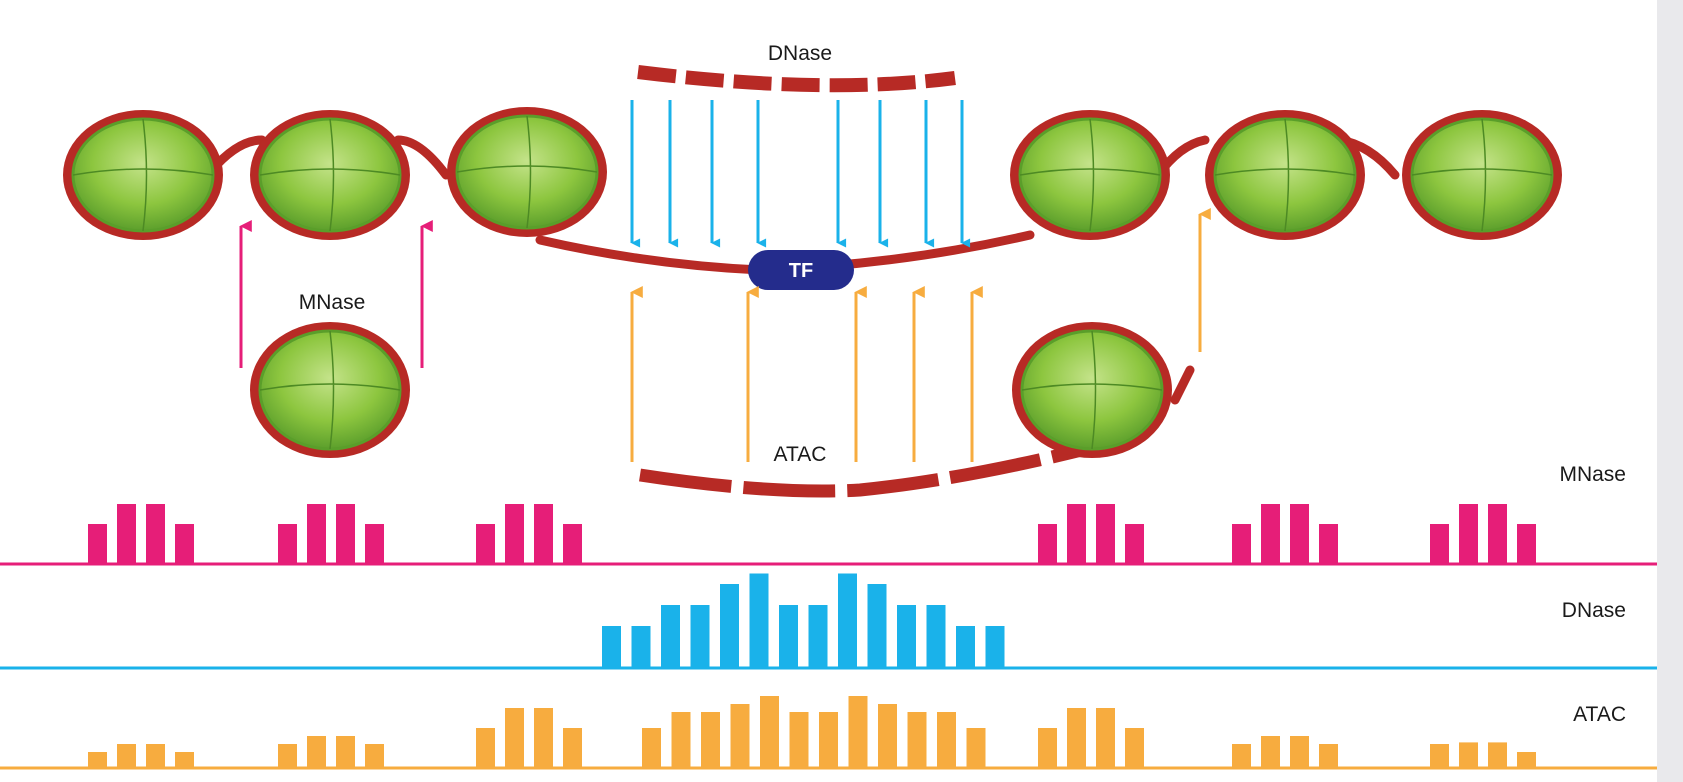  Describe the element at coordinates (865, 469) in the screenshot. I see `atac-cut-fragment-arc` at that location.